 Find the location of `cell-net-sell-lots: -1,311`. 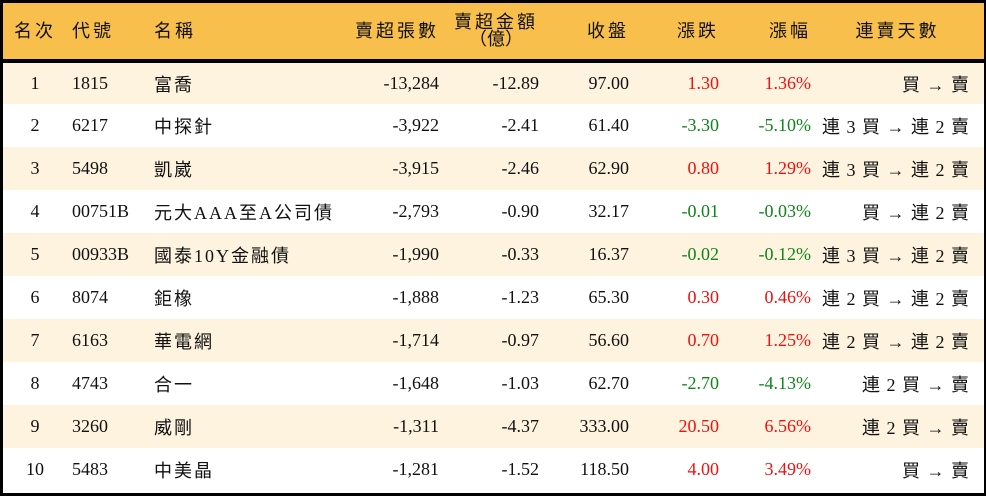

cell-net-sell-lots: -1,311 is located at coordinates (416, 426).